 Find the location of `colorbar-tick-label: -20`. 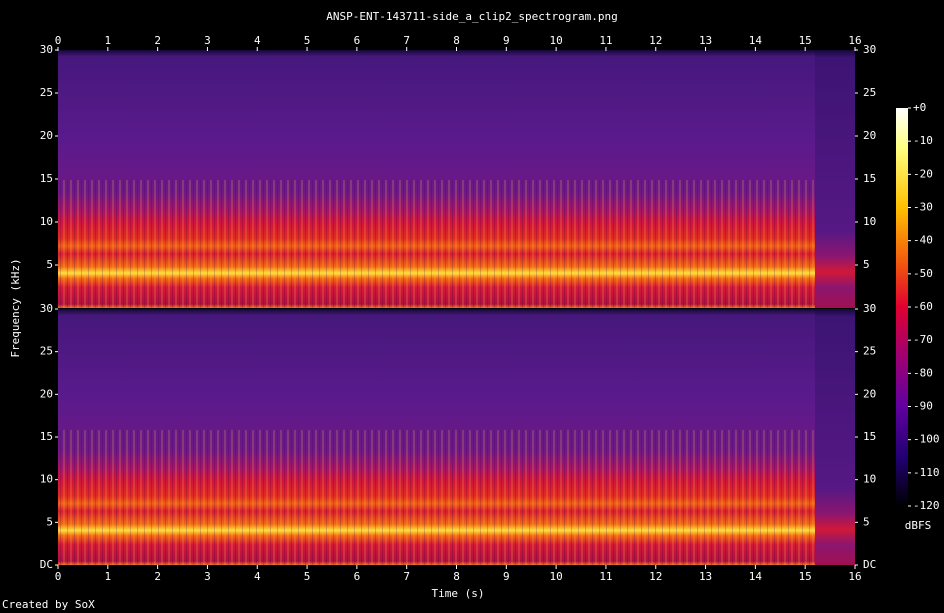

colorbar-tick-label: -20 is located at coordinates (923, 173).